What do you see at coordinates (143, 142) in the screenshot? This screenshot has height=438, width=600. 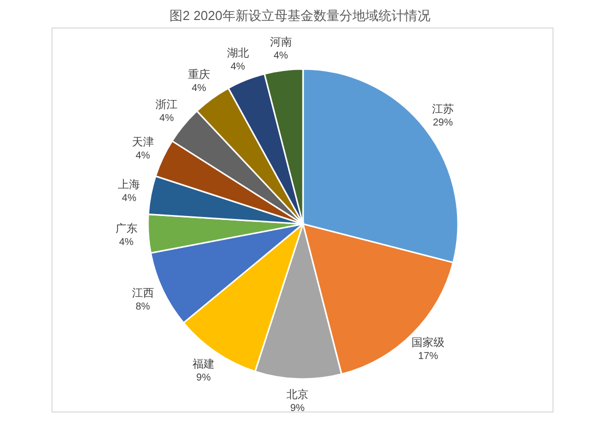 I see `slice-label: 天津` at bounding box center [143, 142].